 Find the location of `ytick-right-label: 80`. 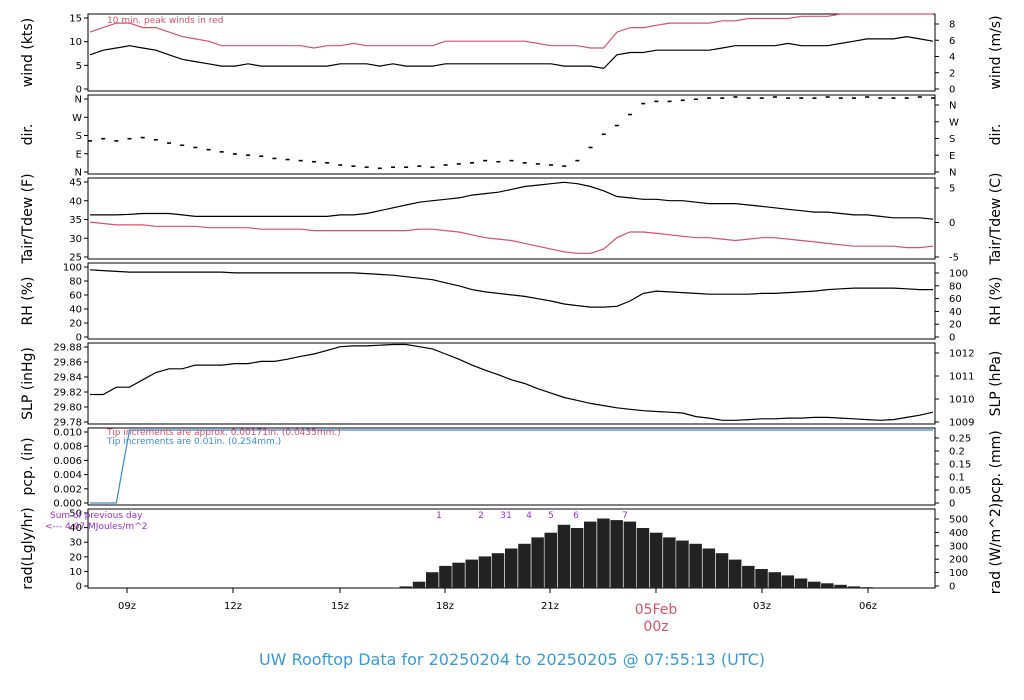

ytick-right-label: 80 is located at coordinates (955, 286).